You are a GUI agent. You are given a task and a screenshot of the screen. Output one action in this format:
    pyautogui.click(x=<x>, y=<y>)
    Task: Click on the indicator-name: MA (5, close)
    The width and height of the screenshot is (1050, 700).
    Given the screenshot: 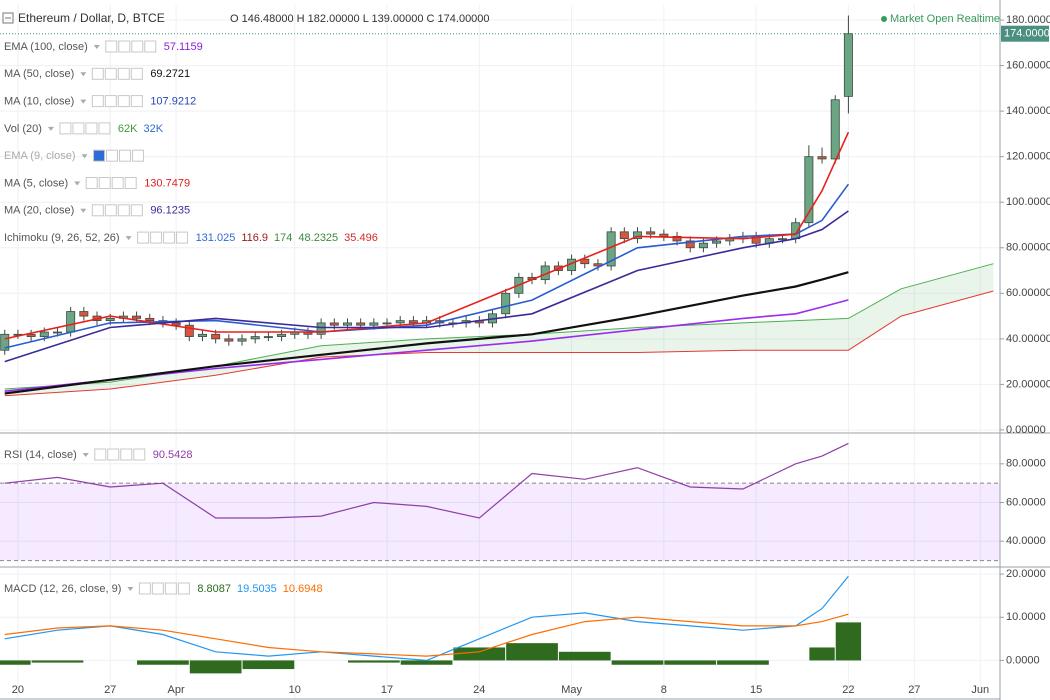 What is the action you would take?
    pyautogui.click(x=36, y=183)
    